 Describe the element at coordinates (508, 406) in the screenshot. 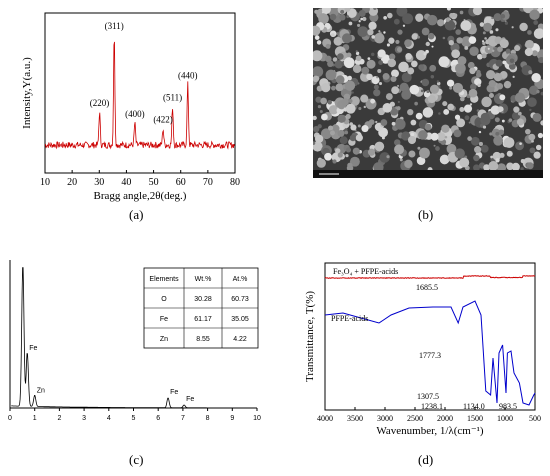

I see `ftir-peak-annotation: 983.5` at that location.